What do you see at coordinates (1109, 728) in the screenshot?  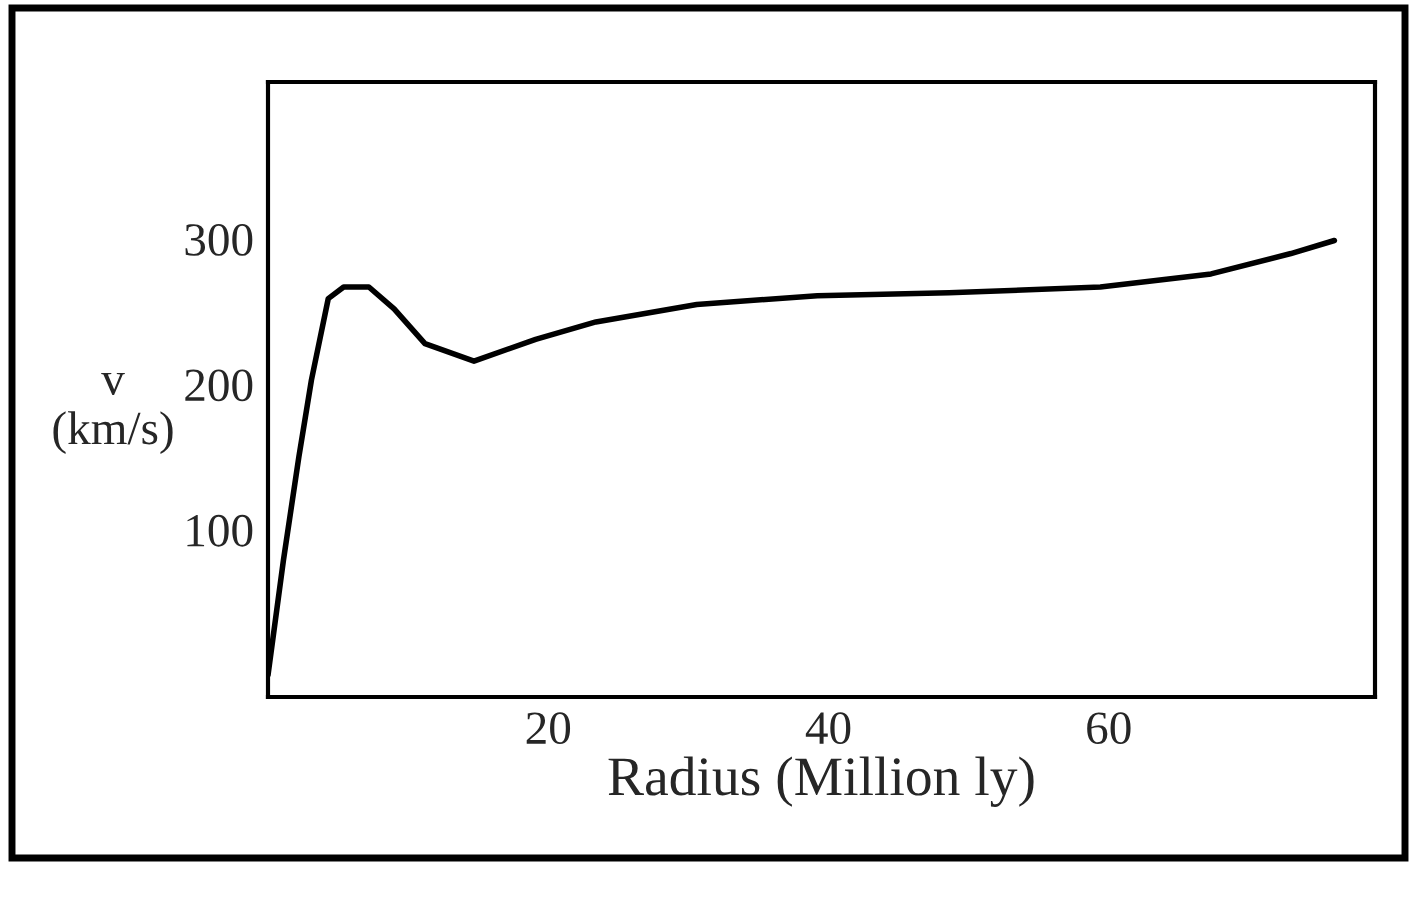 I see `x-tick-label: 60` at bounding box center [1109, 728].